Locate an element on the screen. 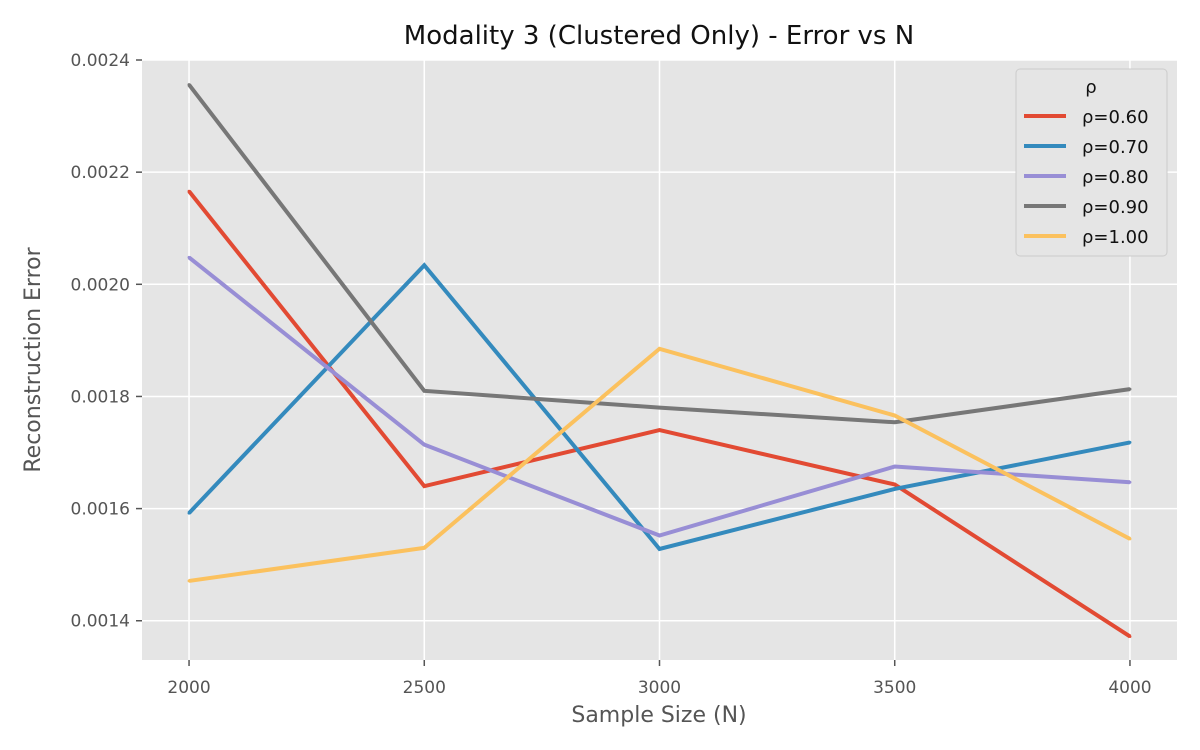  data-point--0-70-4 is located at coordinates (1130, 442).